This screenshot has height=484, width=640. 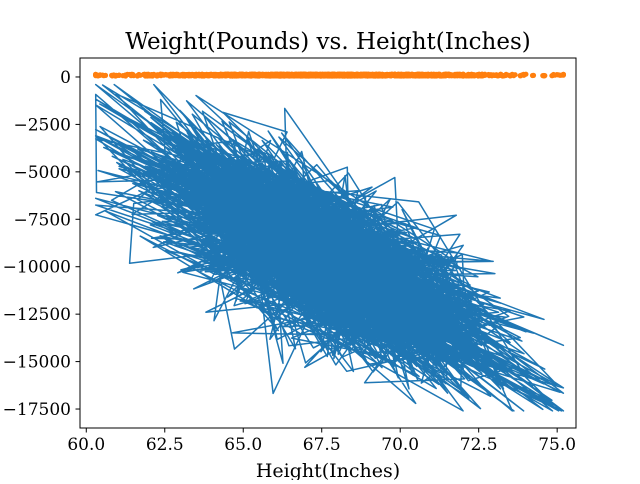 I want to click on x-tick-label: 65.0, so click(x=243, y=445).